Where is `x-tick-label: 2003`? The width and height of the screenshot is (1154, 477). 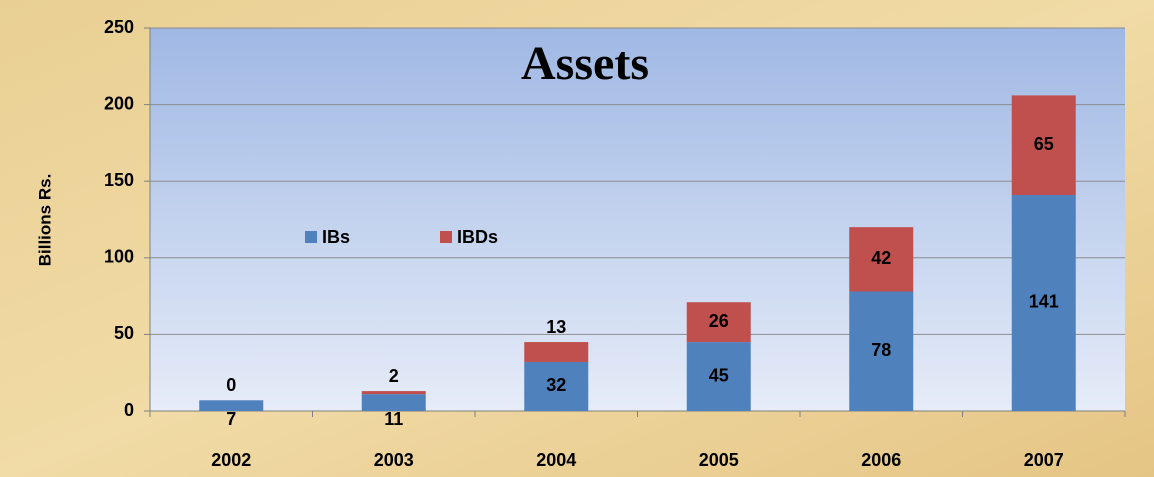
x-tick-label: 2003 is located at coordinates (394, 460).